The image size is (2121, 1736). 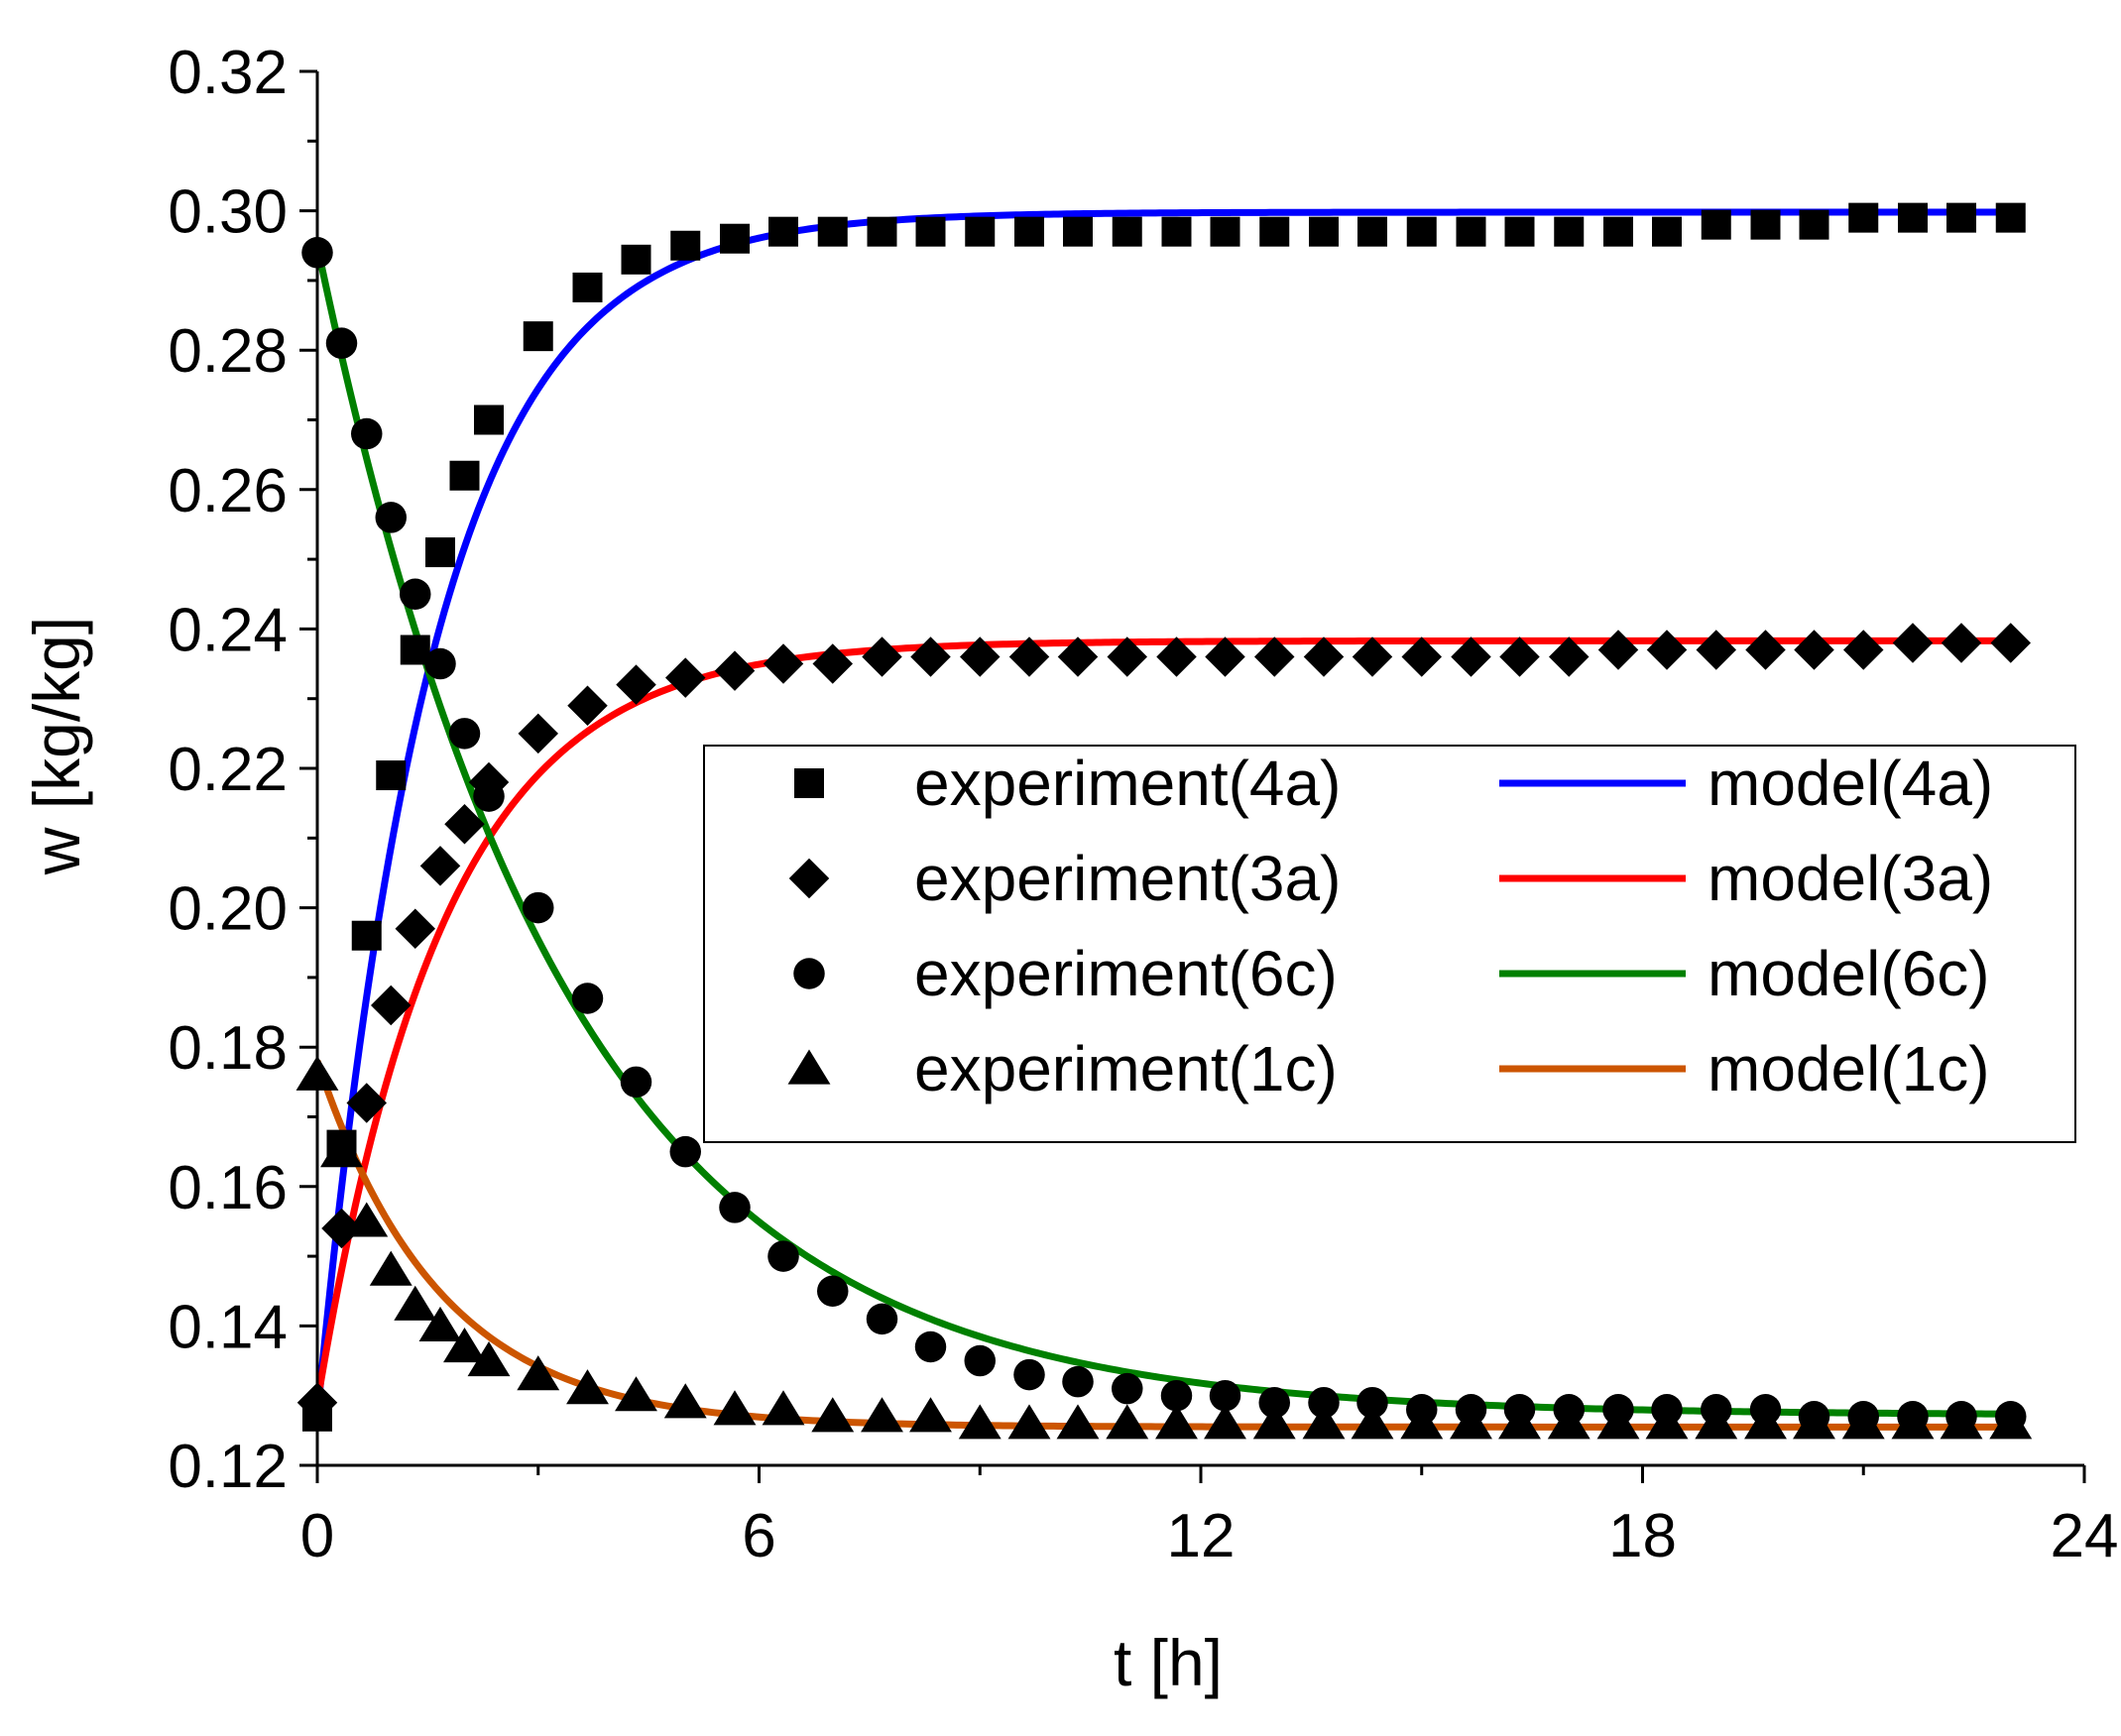 I want to click on y-tick-label: 0.28, so click(x=228, y=351).